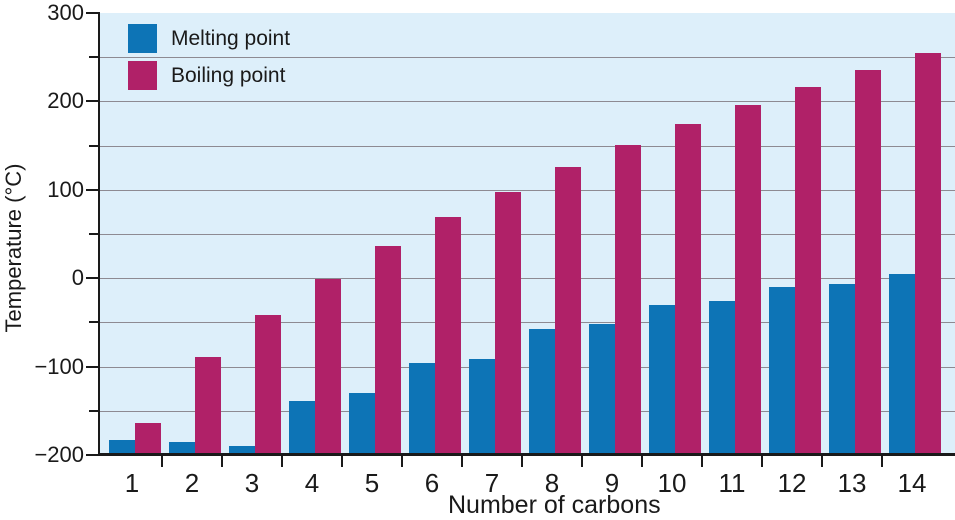 Image resolution: width=955 pixels, height=520 pixels. What do you see at coordinates (527, 323) in the screenshot?
I see `gridline--50` at bounding box center [527, 323].